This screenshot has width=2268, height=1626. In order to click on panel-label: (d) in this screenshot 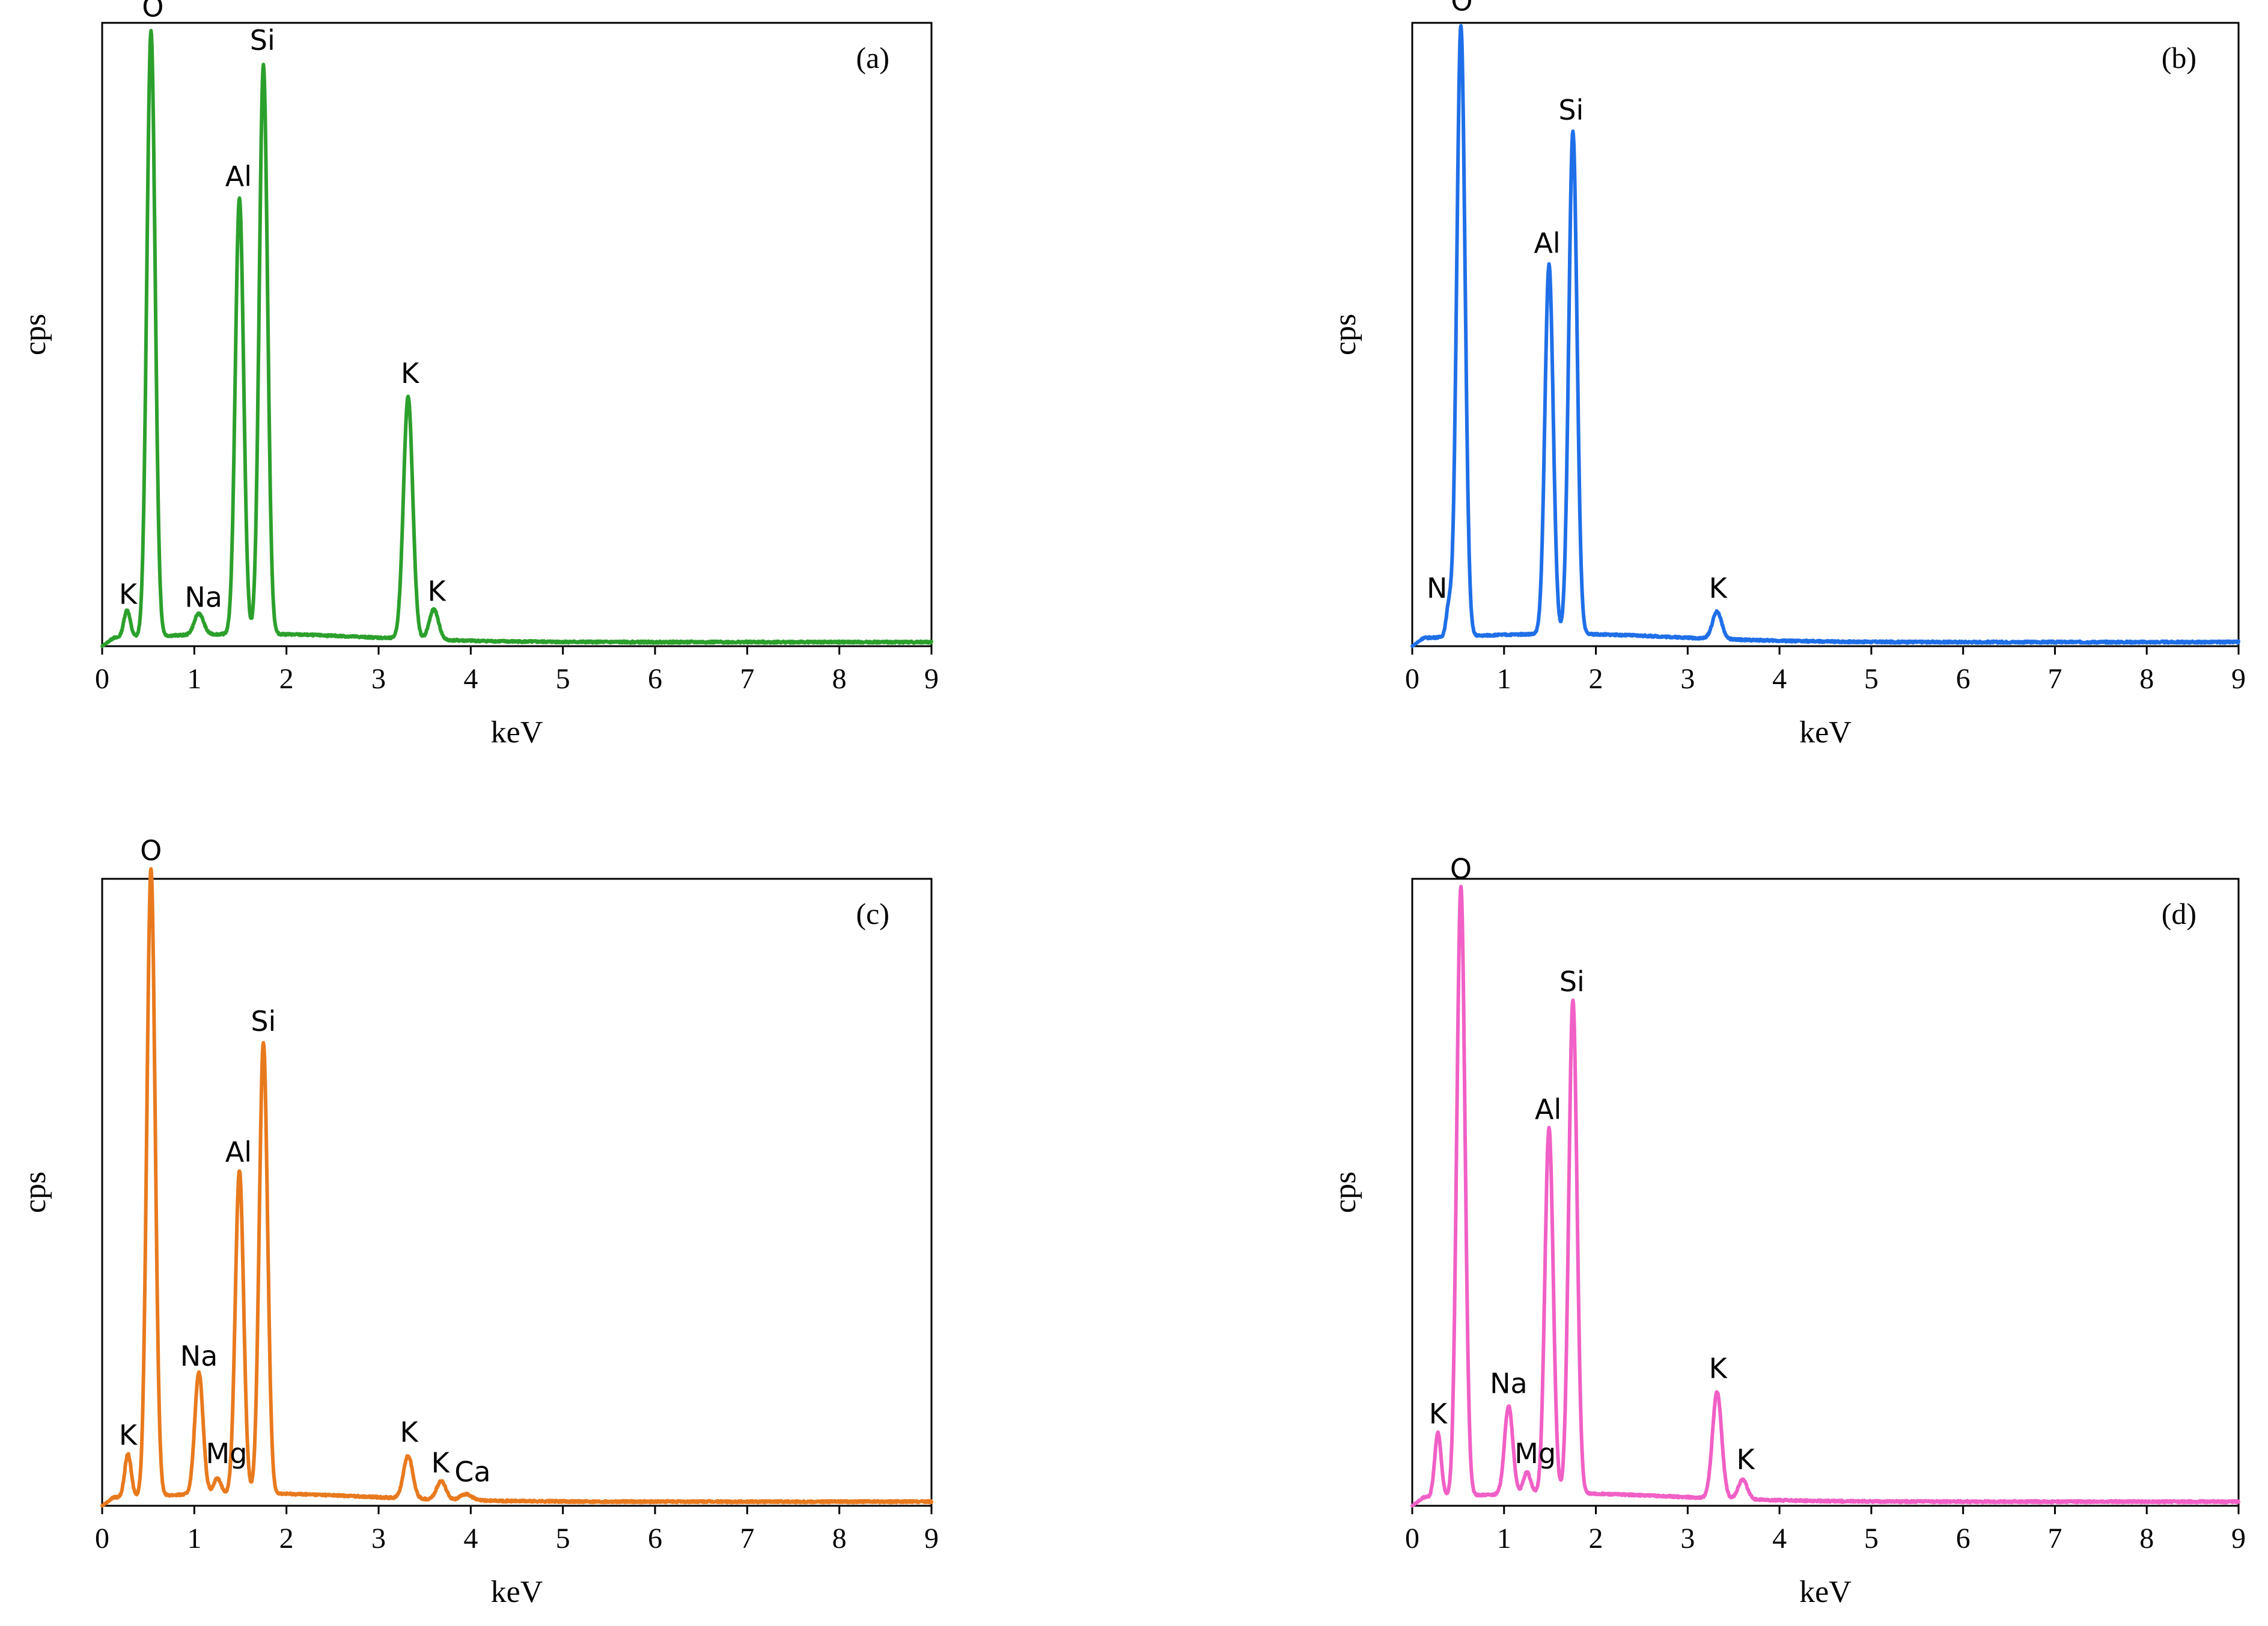, I will do `click(2179, 914)`.